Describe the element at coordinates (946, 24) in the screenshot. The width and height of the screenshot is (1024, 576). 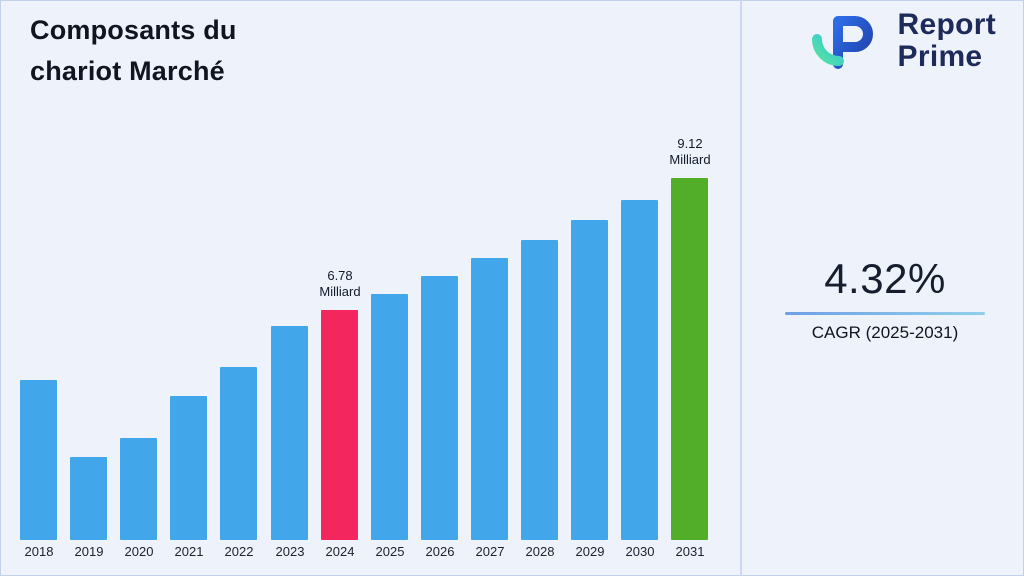
I see `brand-name-line1: Report` at that location.